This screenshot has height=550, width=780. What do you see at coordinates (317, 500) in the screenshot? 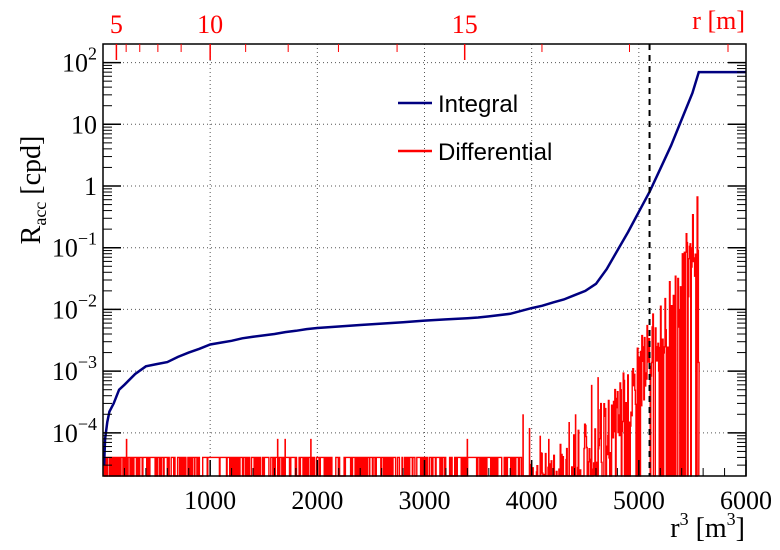
I see `x-tick-label: 2000` at bounding box center [317, 500].